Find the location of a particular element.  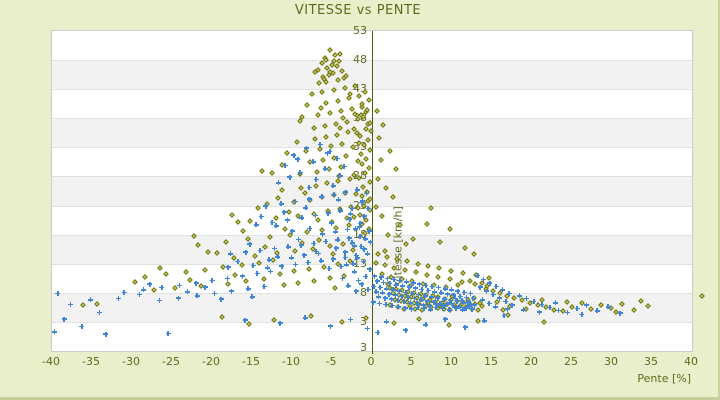

x-tick-label: 40 is located at coordinates (691, 361).